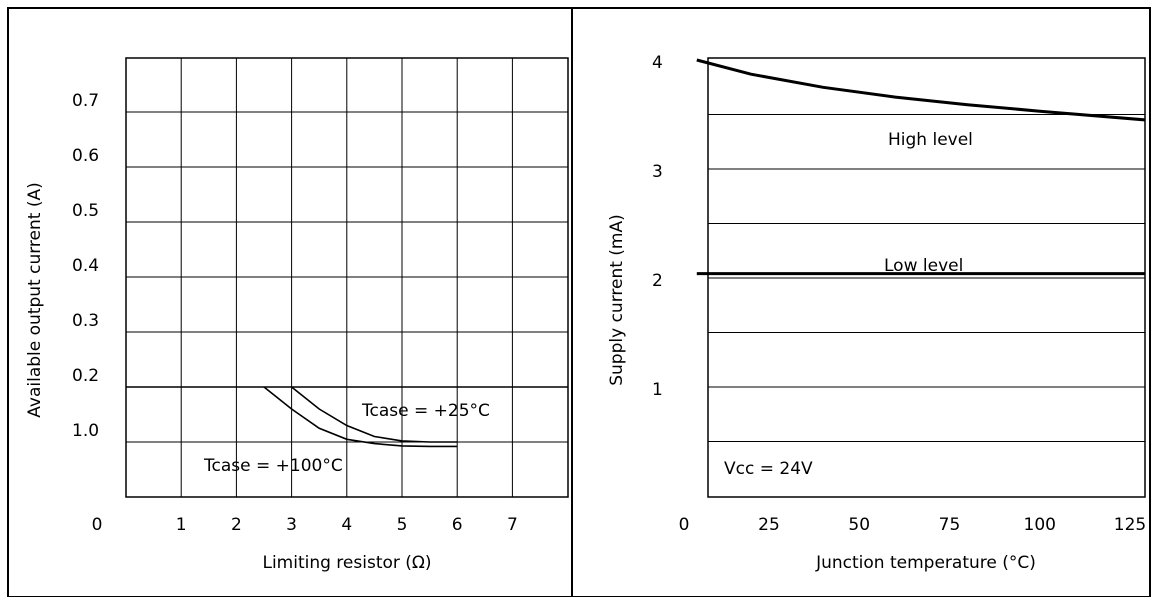 The height and width of the screenshot is (597, 1156). What do you see at coordinates (97, 525) in the screenshot?
I see `chart-left-x-tick-label: 0` at bounding box center [97, 525].